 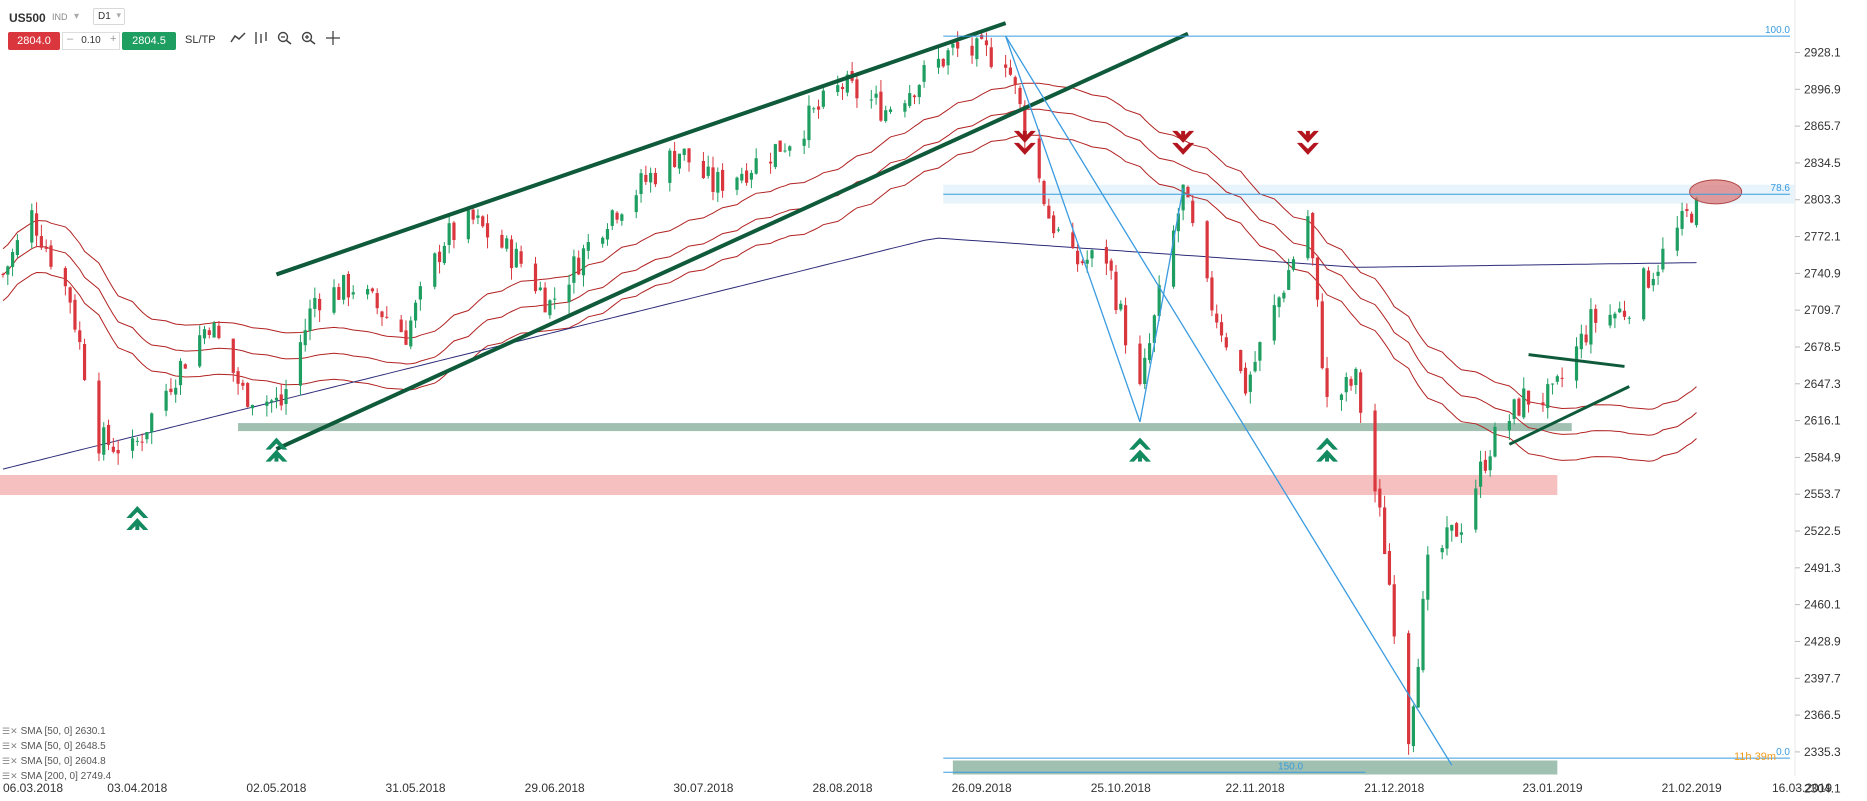 I want to click on x-tick-label: 29.06.2018, so click(x=555, y=788).